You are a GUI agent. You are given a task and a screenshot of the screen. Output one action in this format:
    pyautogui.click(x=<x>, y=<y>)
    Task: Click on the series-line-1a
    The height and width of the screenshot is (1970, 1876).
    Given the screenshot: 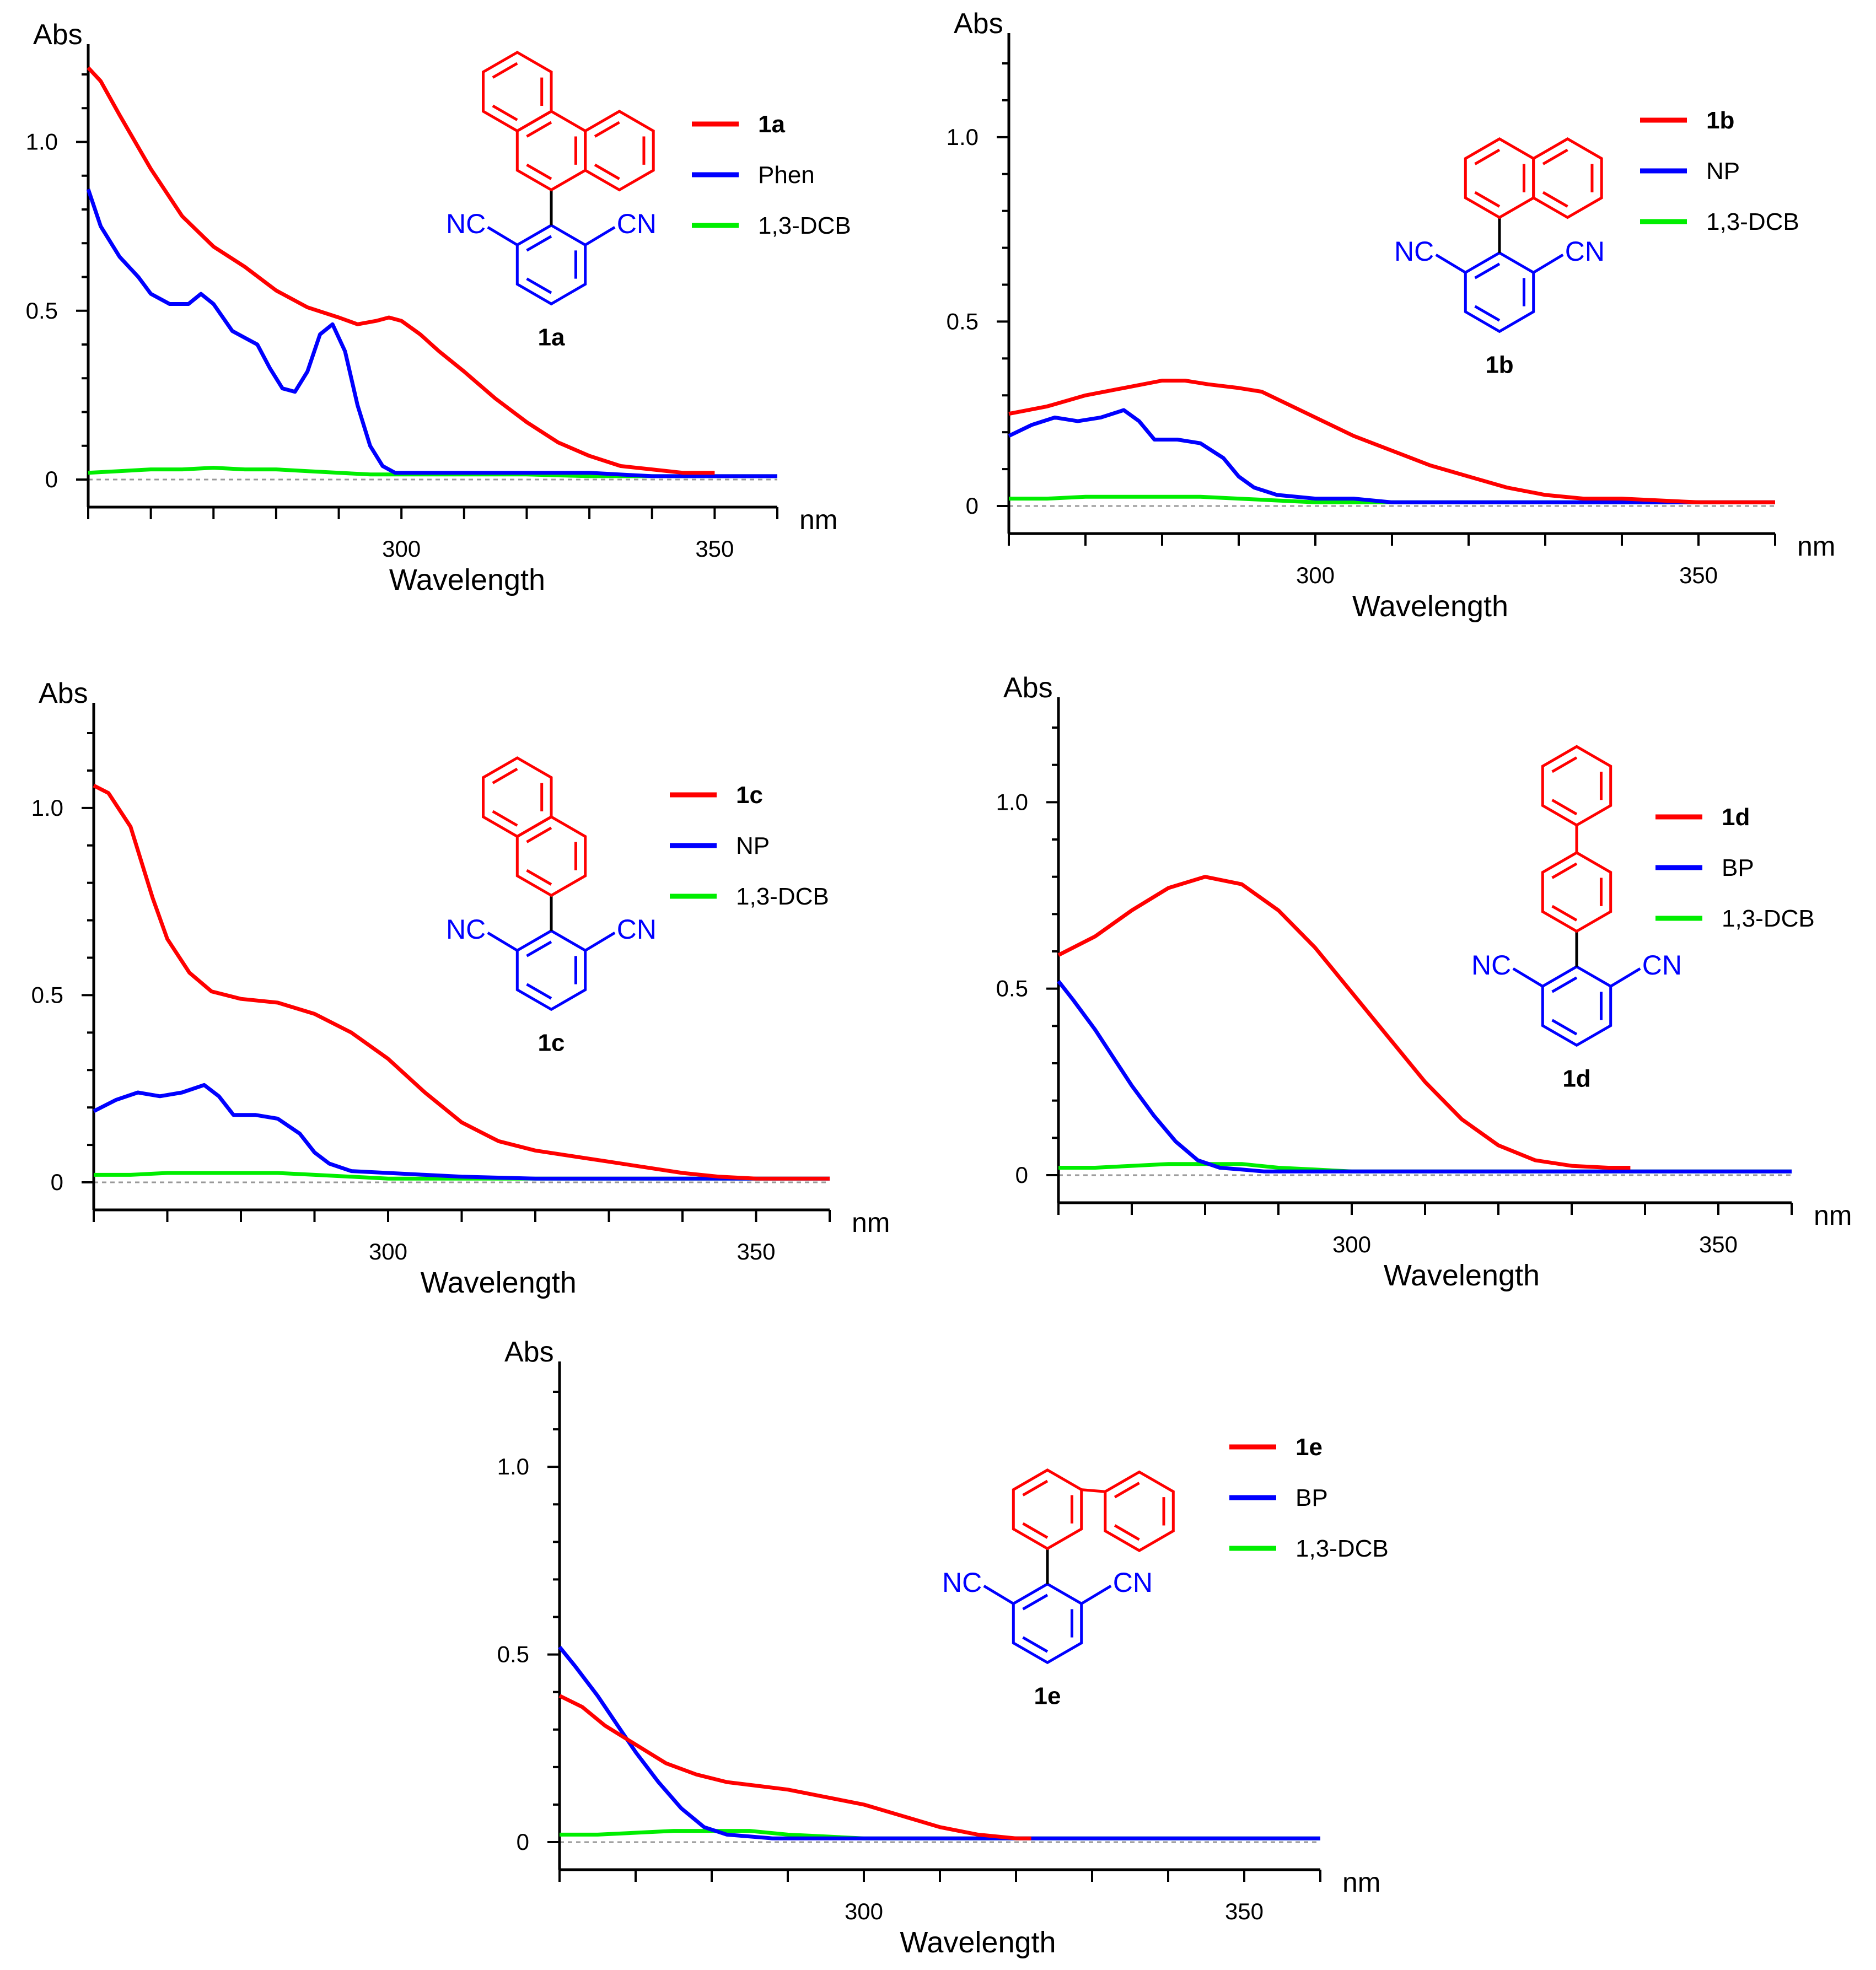 What is the action you would take?
    pyautogui.click(x=401, y=270)
    